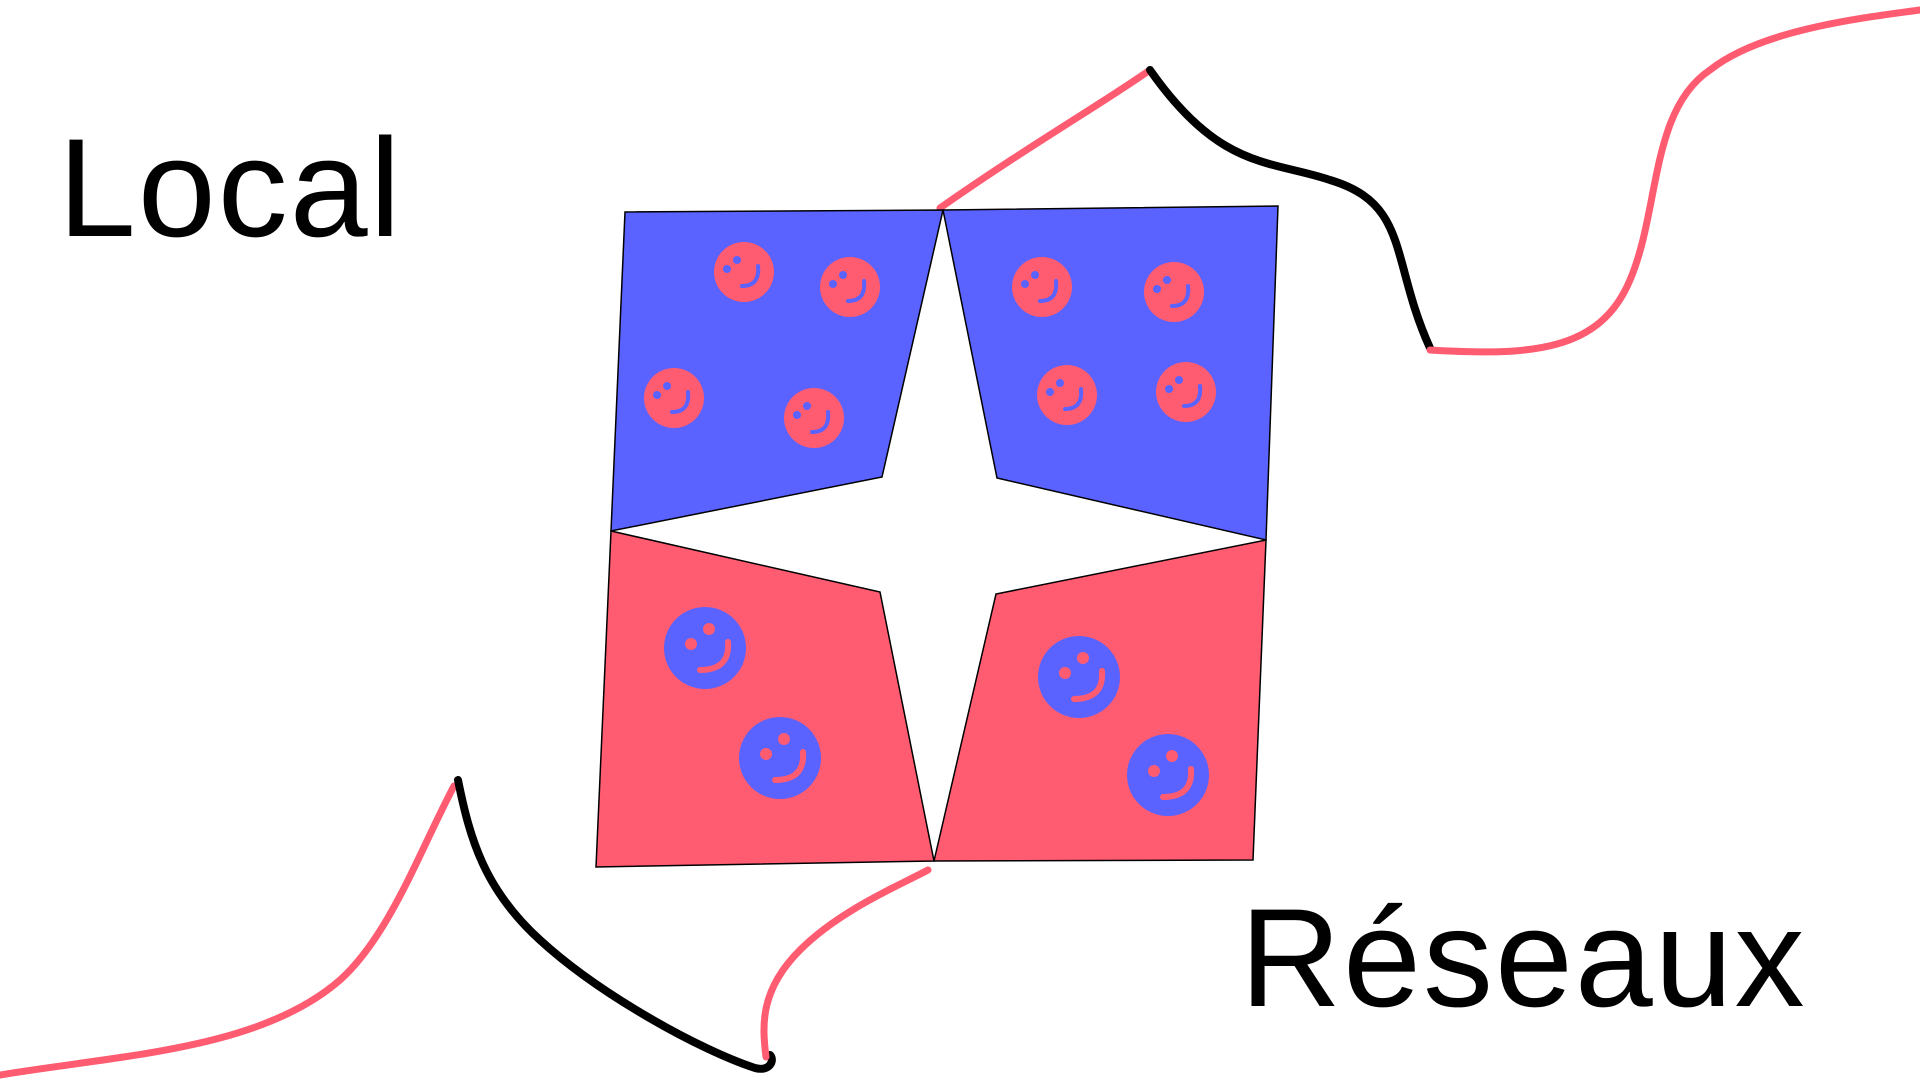  What do you see at coordinates (765, 699) in the screenshot?
I see `panel-bottom-left` at bounding box center [765, 699].